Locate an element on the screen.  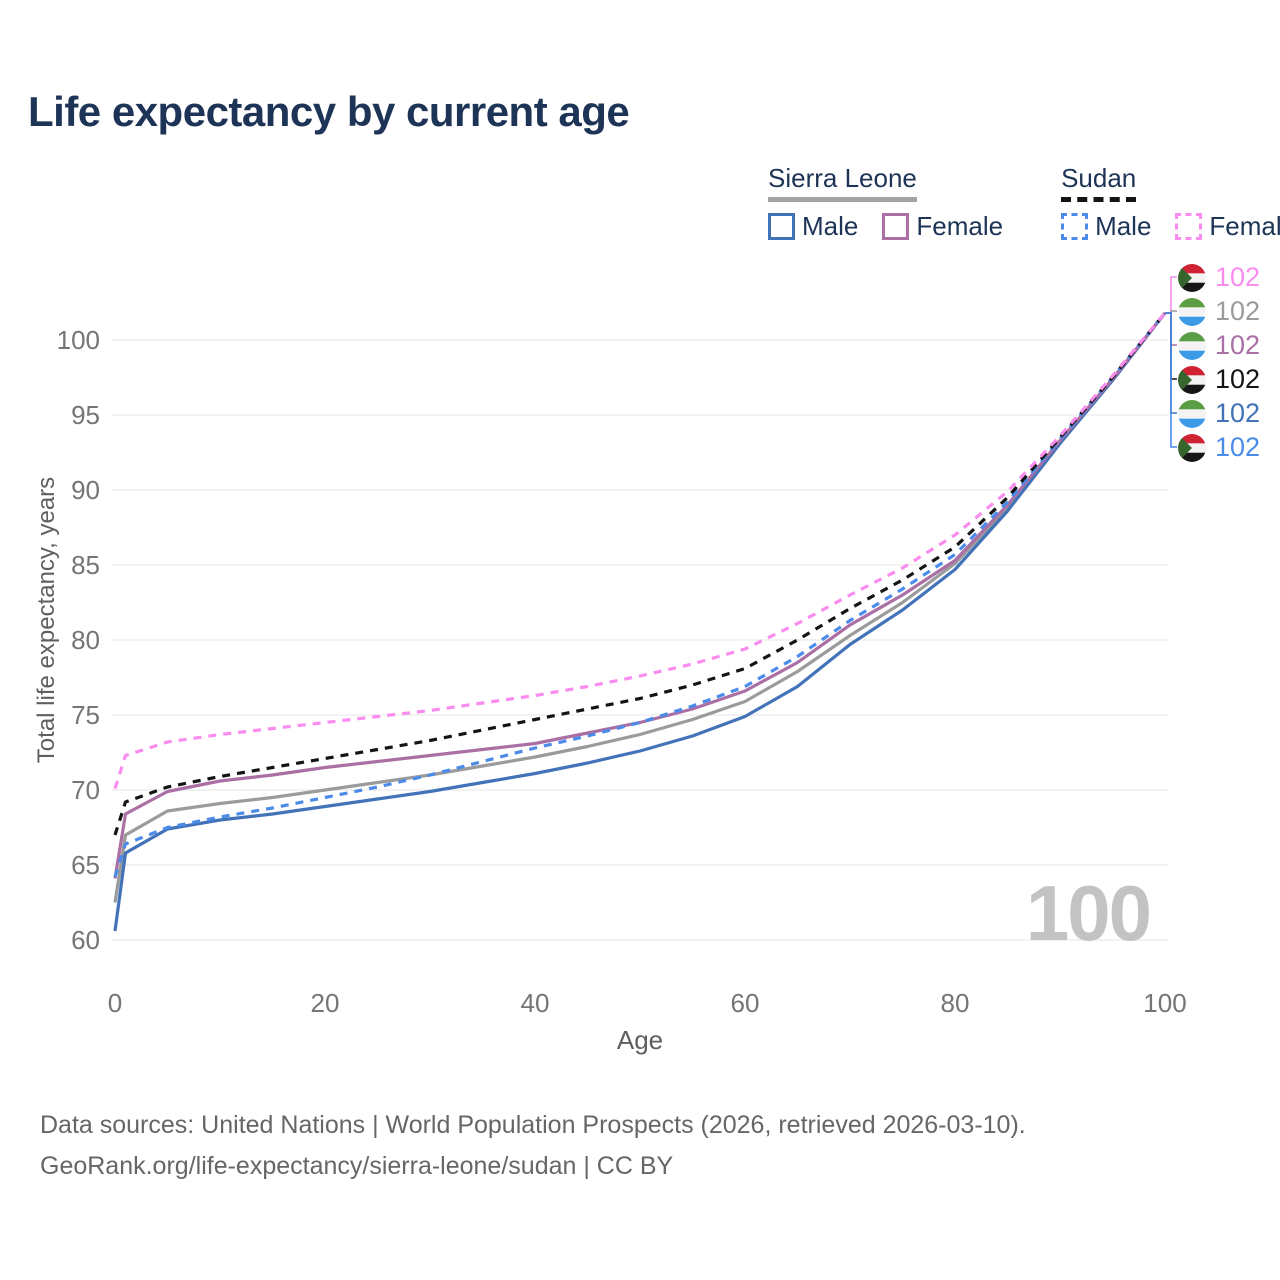
legend-group-sierra-leone: Sierra Leone Male Female is located at coordinates (885, 202).